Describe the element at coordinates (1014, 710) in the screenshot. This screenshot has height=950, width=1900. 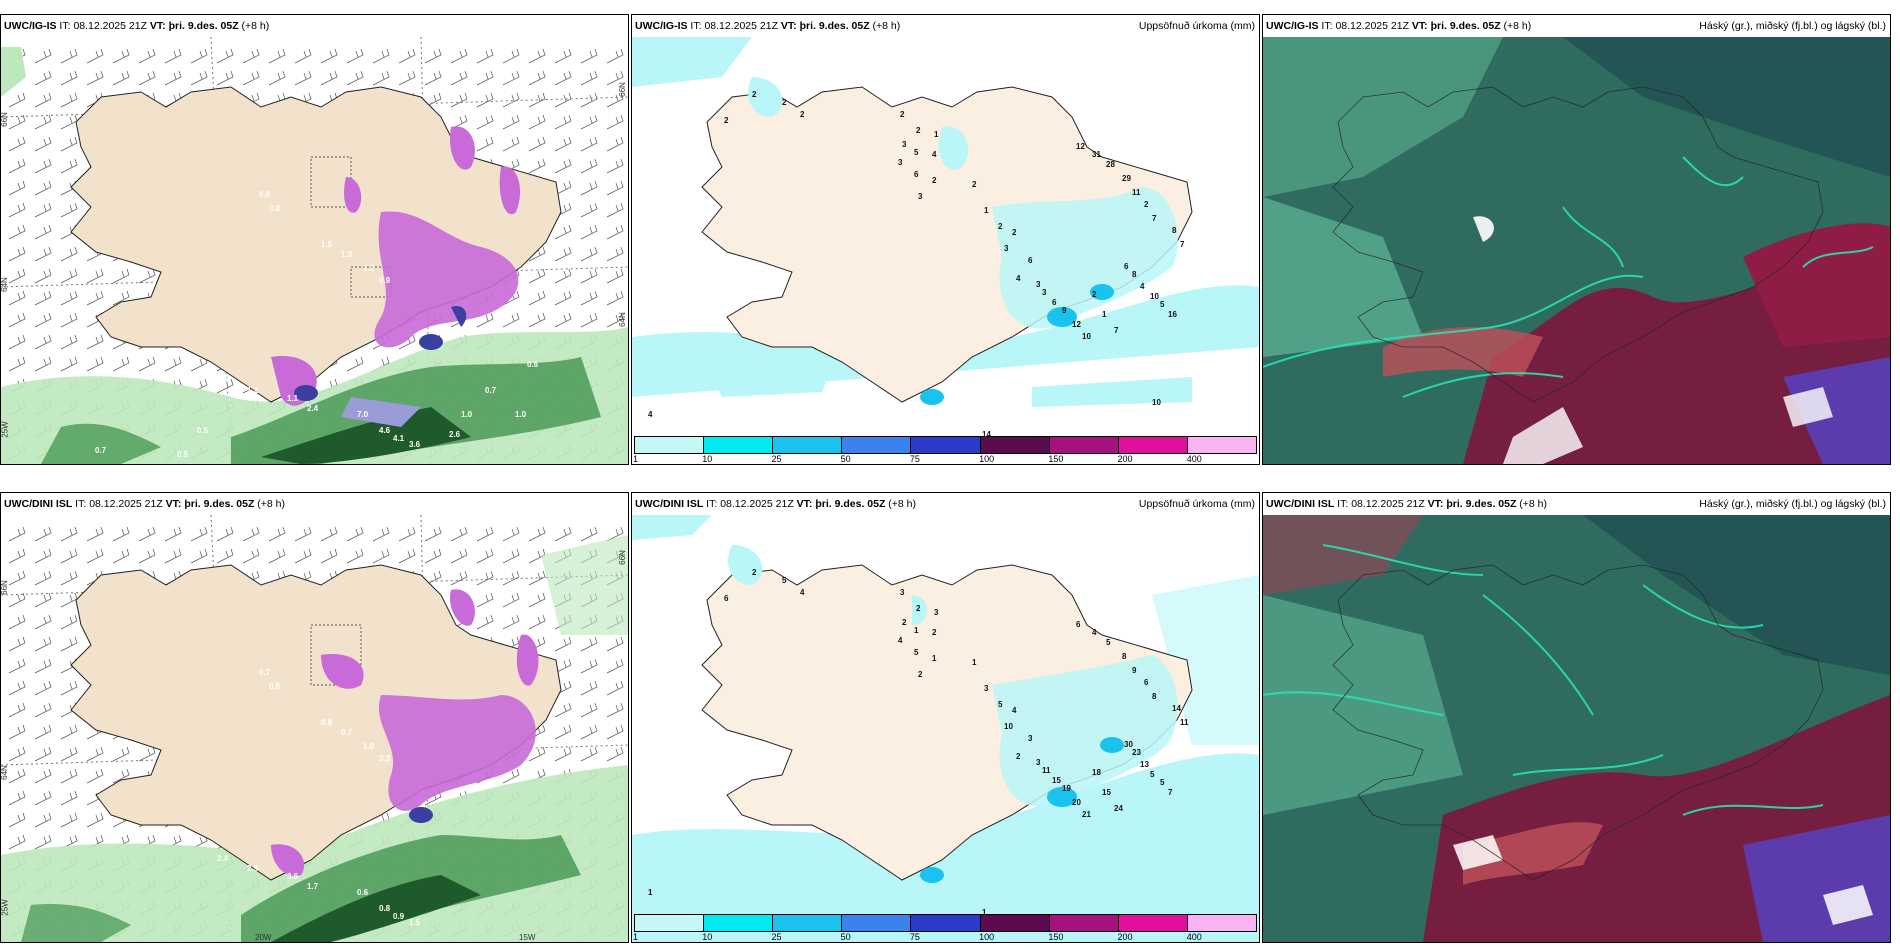
I see `value-label: 4` at that location.